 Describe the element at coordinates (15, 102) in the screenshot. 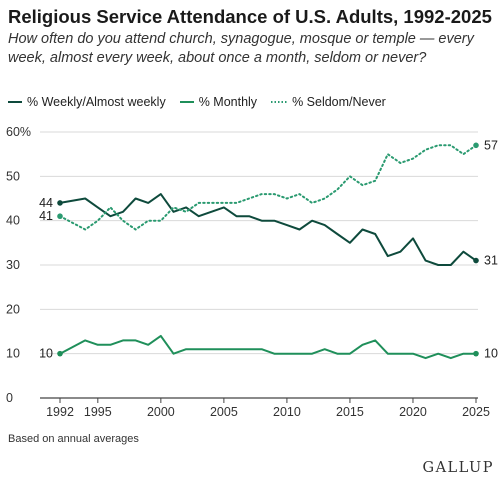

I see `legend-swatch-weekly` at that location.